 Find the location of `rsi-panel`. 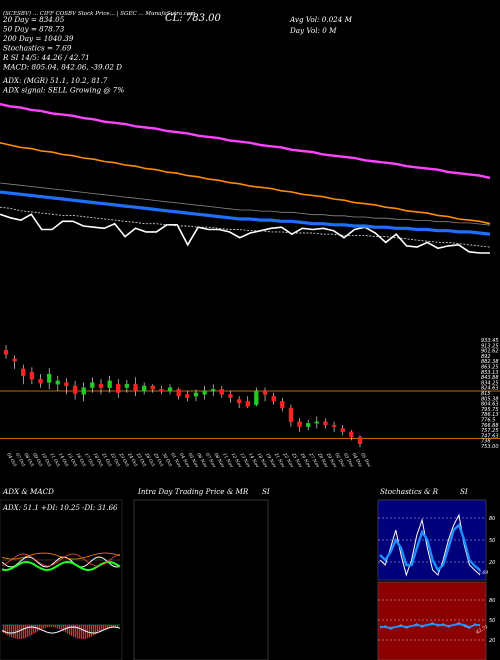

rsi-panel is located at coordinates (432, 620).